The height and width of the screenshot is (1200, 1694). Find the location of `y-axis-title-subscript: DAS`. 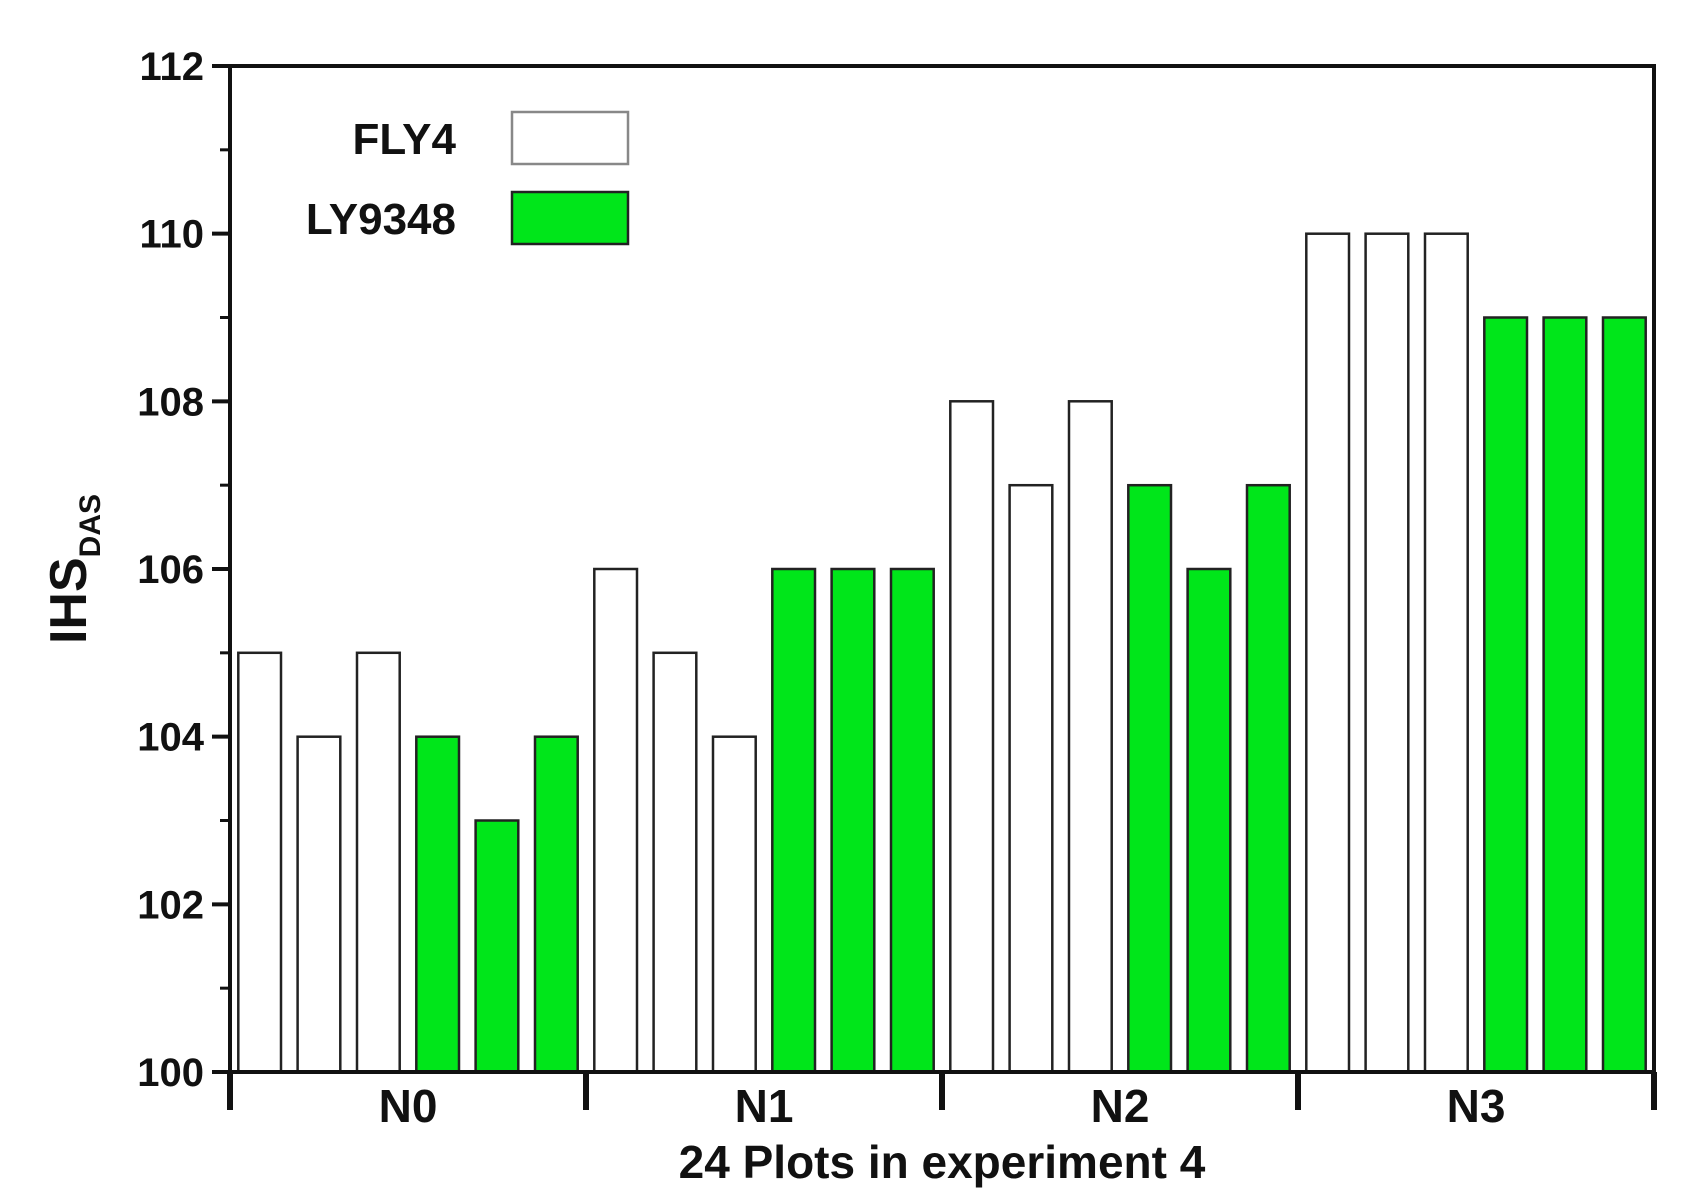

y-axis-title-subscript: DAS is located at coordinates (90, 525).